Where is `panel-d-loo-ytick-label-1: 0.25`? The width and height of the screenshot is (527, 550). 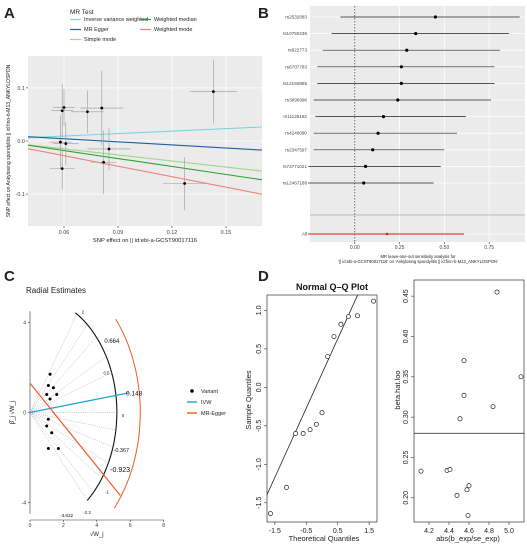
panel-d-loo-ytick-label-1: 0.25 is located at coordinates (406, 458).